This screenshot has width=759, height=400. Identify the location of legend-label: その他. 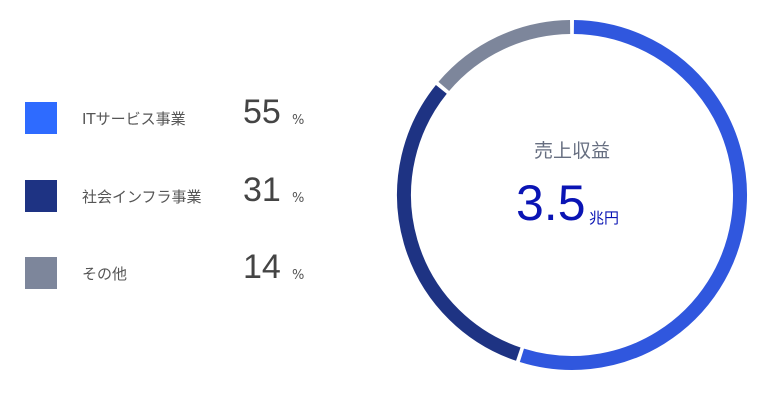
(105, 273).